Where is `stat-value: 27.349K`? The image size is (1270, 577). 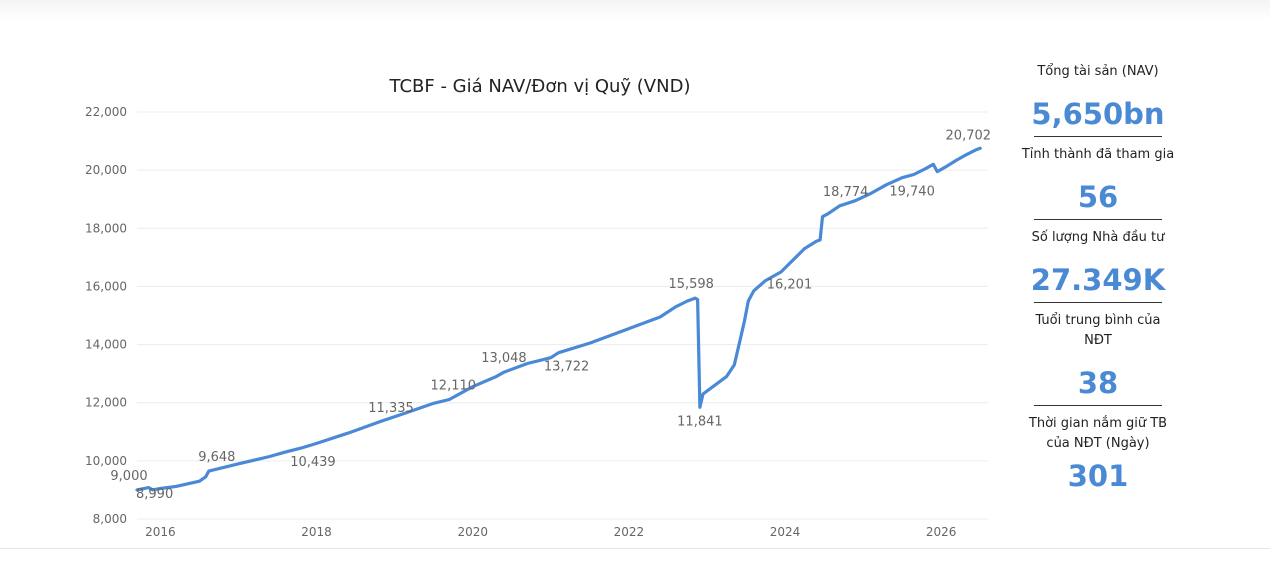 stat-value: 27.349K is located at coordinates (1098, 280).